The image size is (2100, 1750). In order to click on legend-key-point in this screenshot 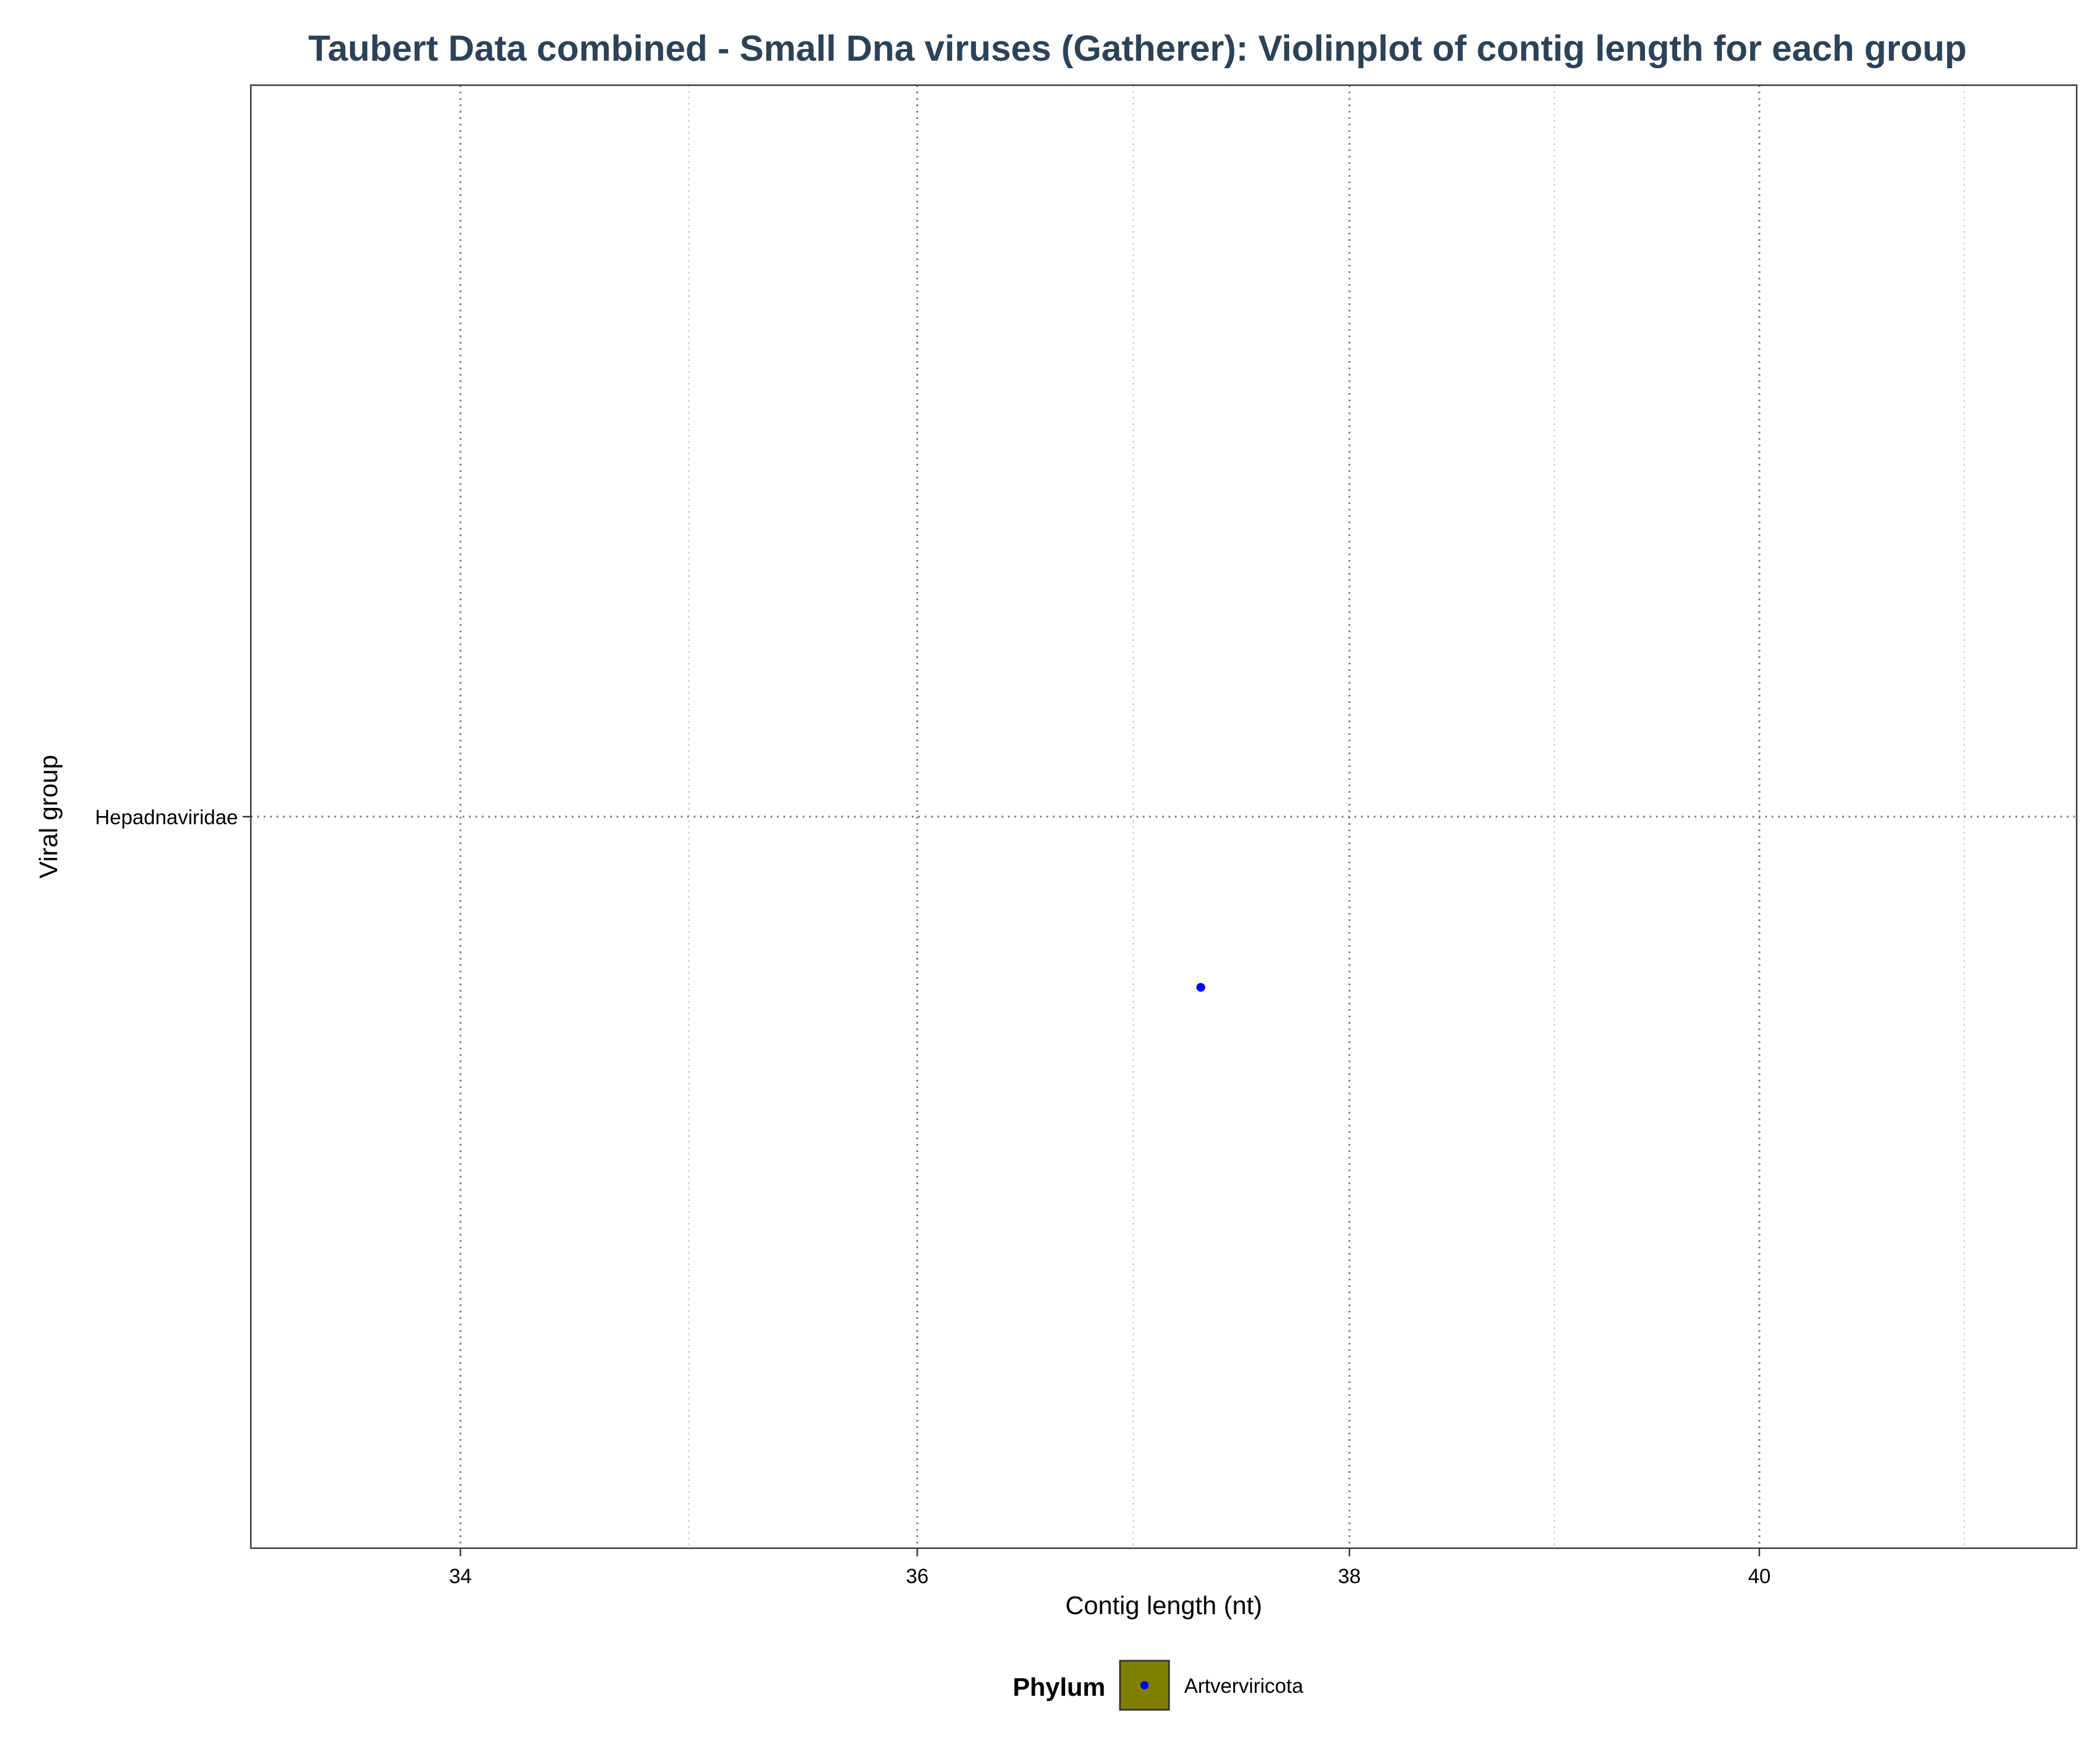, I will do `click(1144, 1685)`.